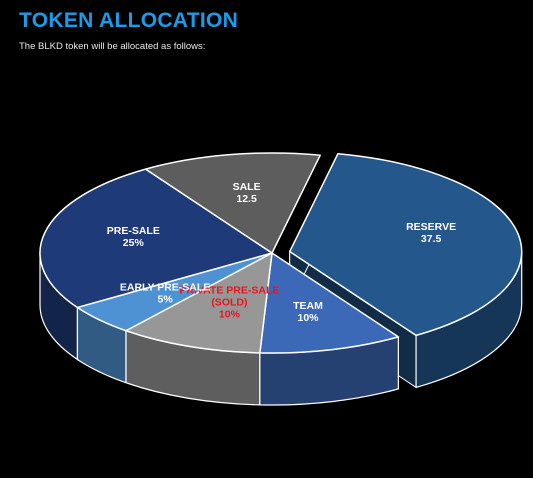 The width and height of the screenshot is (533, 478). What do you see at coordinates (129, 20) in the screenshot?
I see `page-title: TOKEN ALLOCATION` at bounding box center [129, 20].